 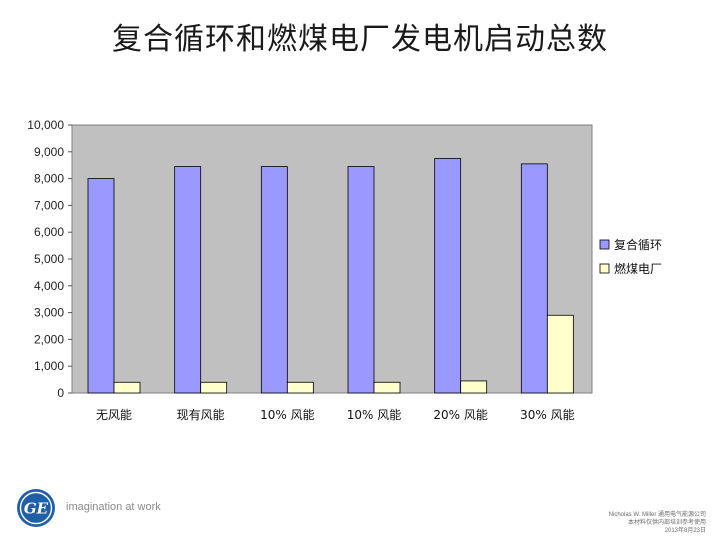 What do you see at coordinates (638, 244) in the screenshot?
I see `legend-label: 复合循环` at bounding box center [638, 244].